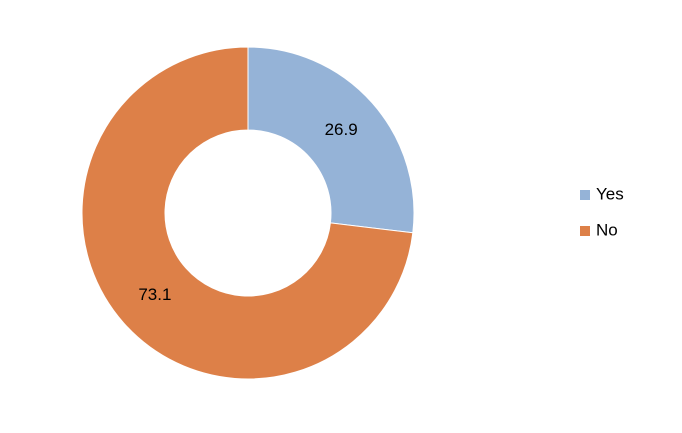 This screenshot has height=433, width=682. Describe the element at coordinates (607, 229) in the screenshot. I see `legend-label: No` at that location.